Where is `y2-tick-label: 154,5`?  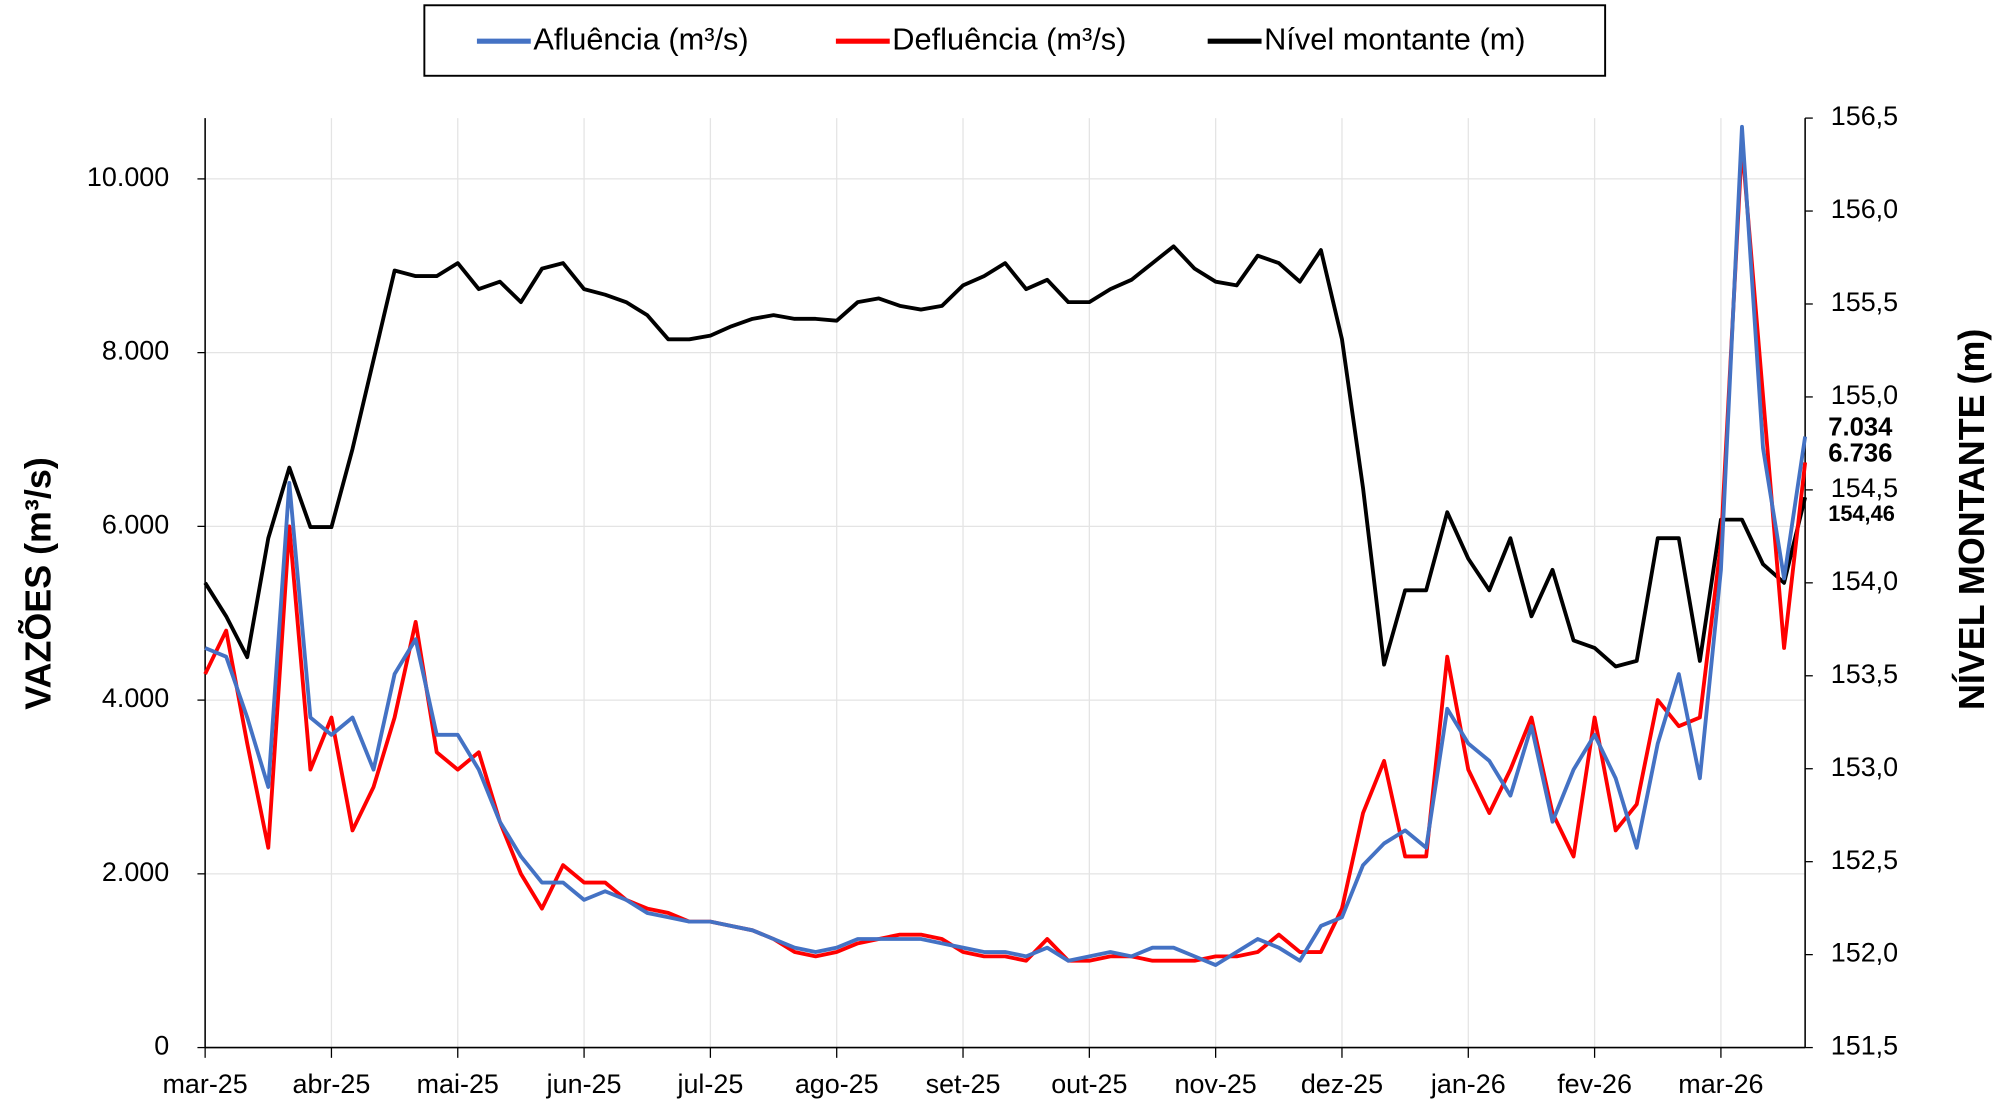
y2-tick-label: 154,5 is located at coordinates (1864, 488).